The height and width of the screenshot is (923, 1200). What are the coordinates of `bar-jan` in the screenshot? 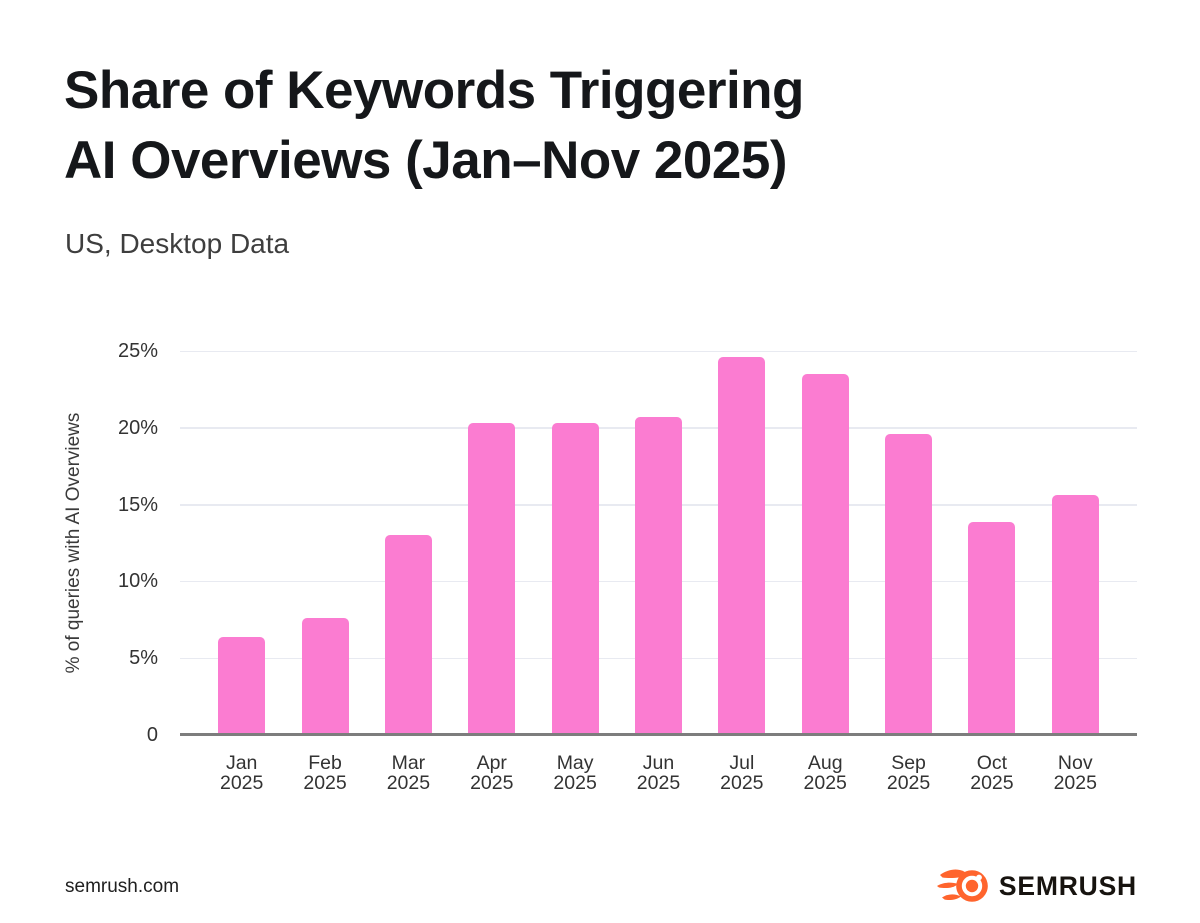 It's located at (242, 685).